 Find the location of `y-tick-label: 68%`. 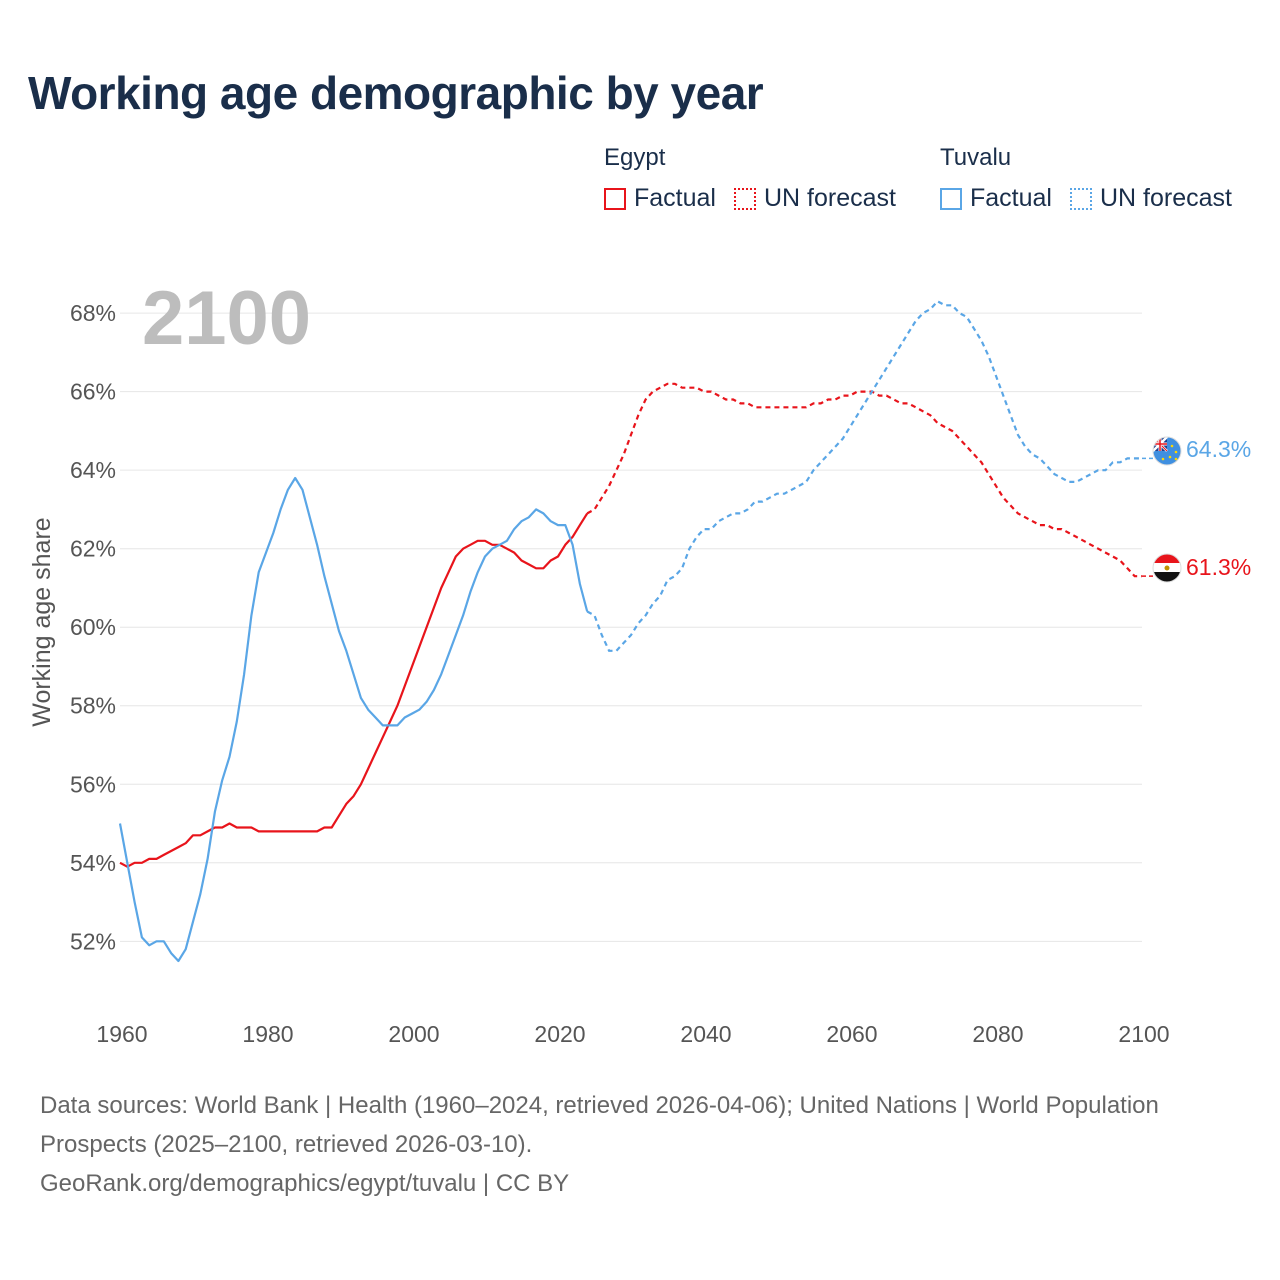

y-tick-label: 68% is located at coordinates (93, 313).